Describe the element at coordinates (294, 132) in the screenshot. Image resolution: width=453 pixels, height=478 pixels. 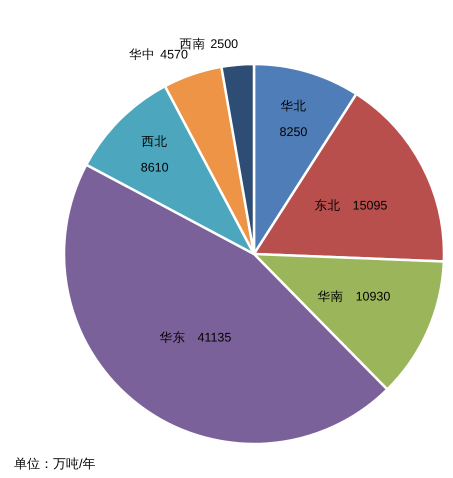
I see `data-label: 8250` at that location.